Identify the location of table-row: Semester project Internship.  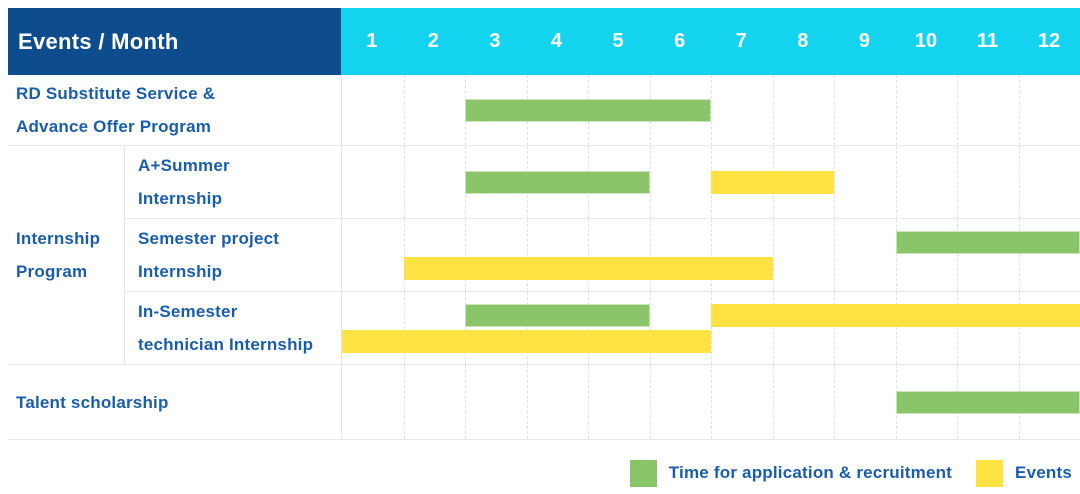
(544, 255).